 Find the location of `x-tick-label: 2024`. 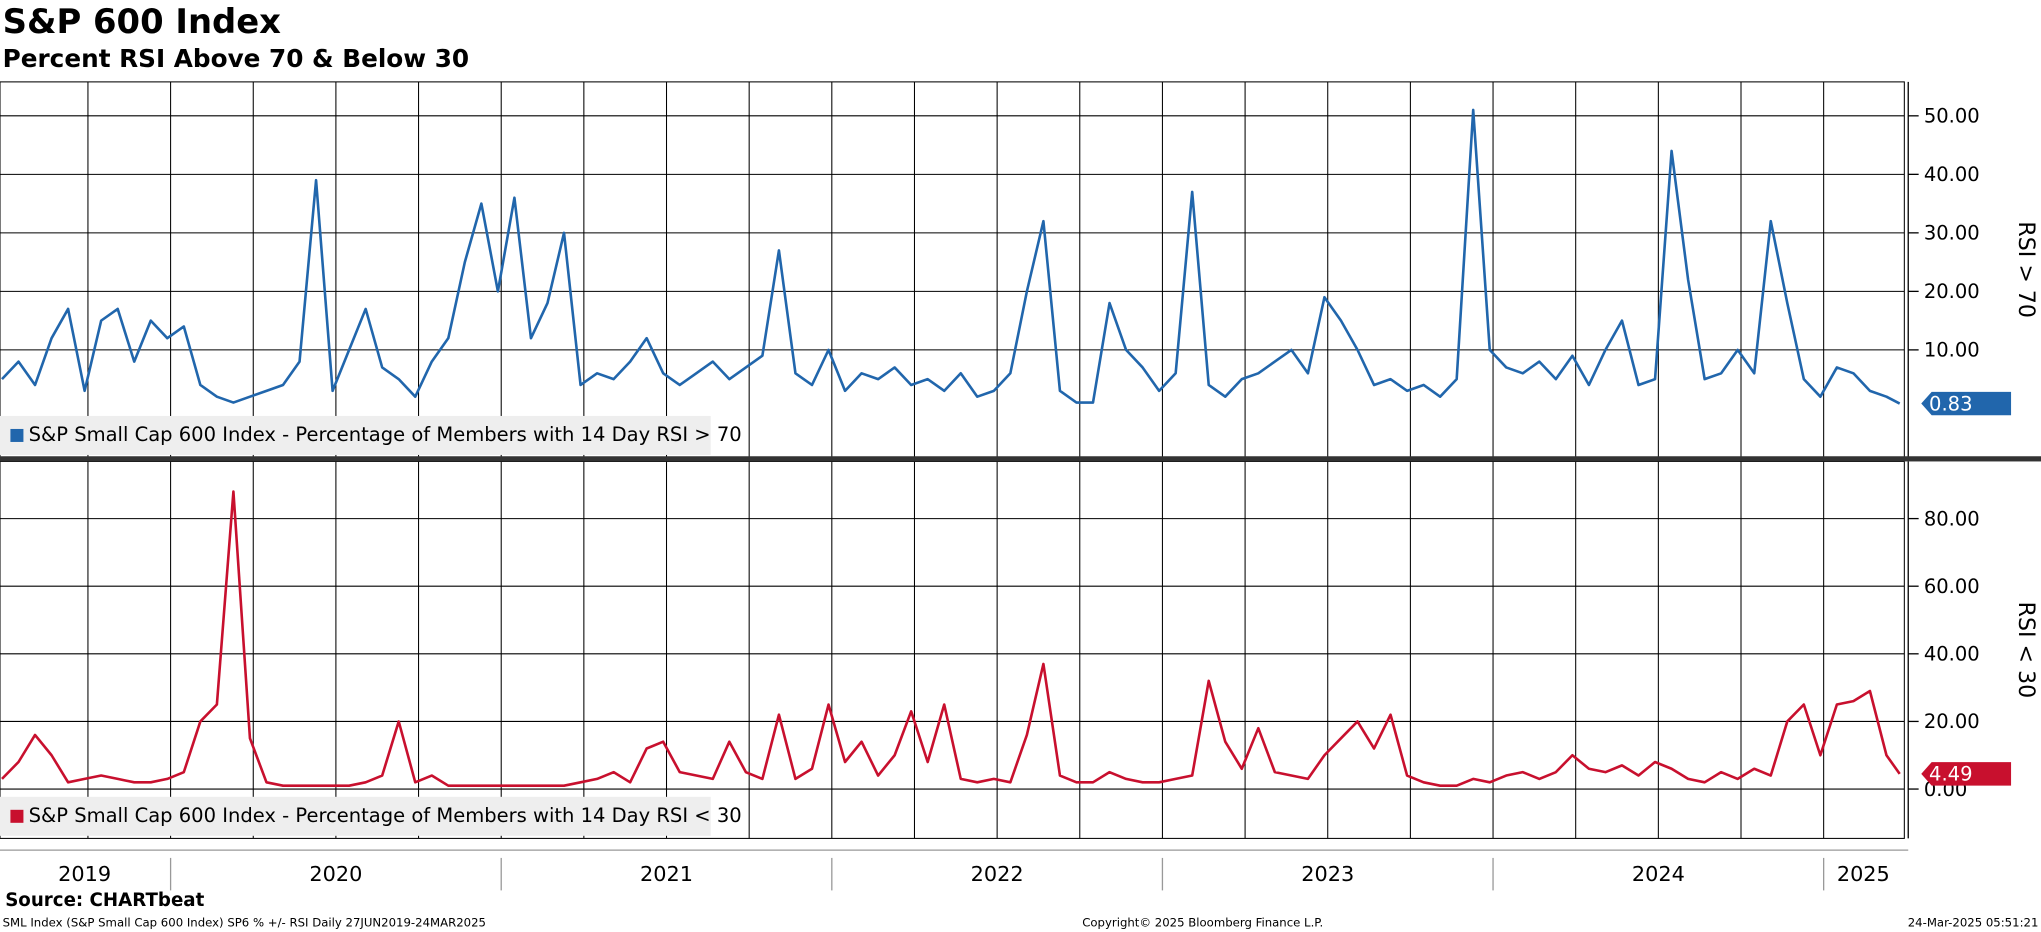

x-tick-label: 2024 is located at coordinates (1658, 874).